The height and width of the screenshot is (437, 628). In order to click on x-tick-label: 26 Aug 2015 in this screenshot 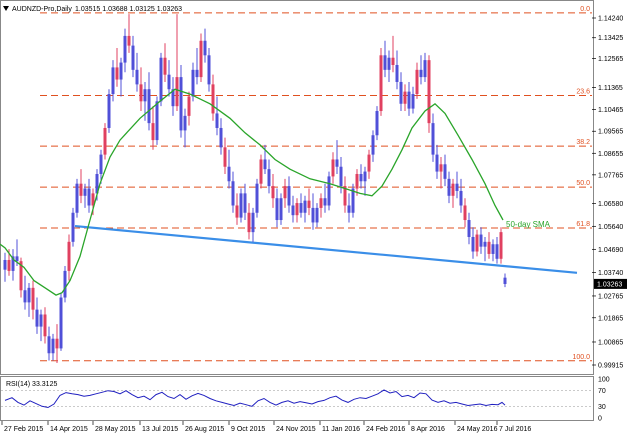, I will do `click(204, 429)`.